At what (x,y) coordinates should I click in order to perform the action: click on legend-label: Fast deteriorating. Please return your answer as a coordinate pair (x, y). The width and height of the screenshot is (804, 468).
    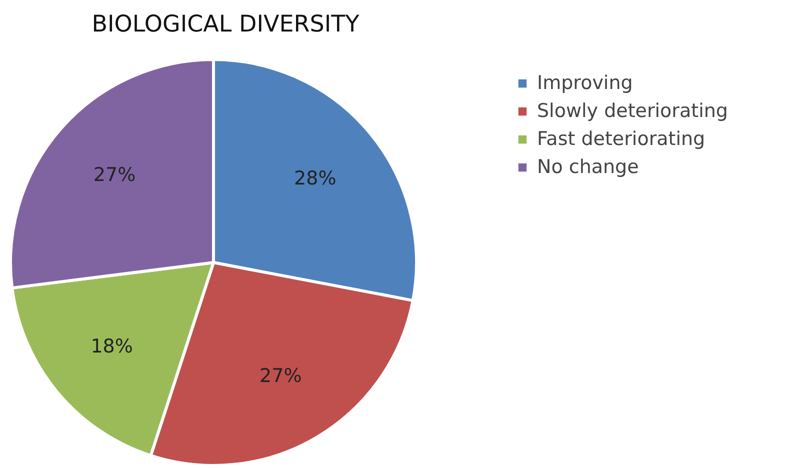
    Looking at the image, I should click on (621, 139).